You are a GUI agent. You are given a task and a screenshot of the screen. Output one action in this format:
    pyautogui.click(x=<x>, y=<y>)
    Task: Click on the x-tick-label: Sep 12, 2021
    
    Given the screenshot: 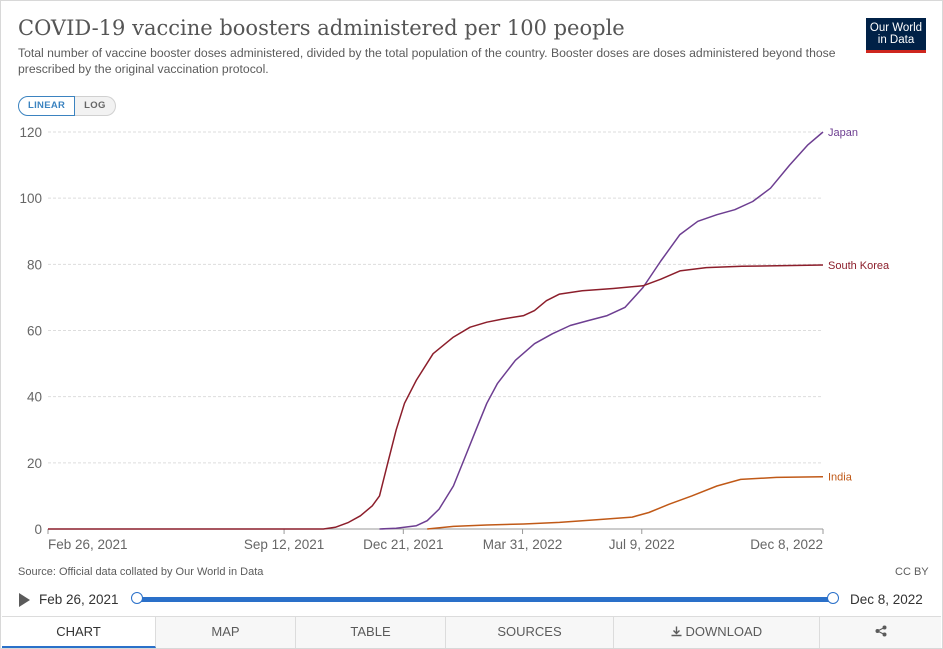 What is the action you would take?
    pyautogui.click(x=284, y=544)
    